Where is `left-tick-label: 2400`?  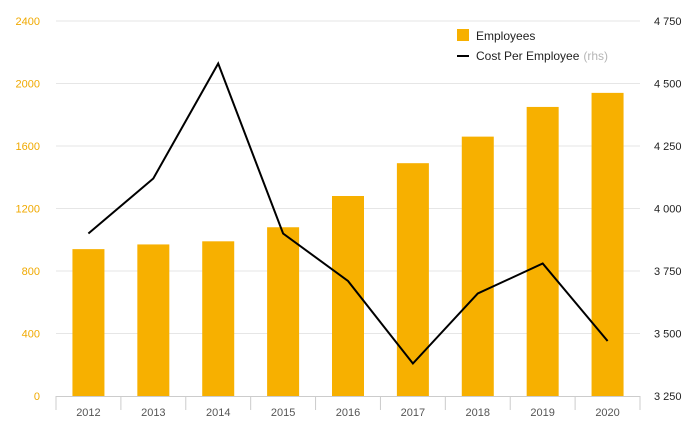 left-tick-label: 2400 is located at coordinates (28, 22).